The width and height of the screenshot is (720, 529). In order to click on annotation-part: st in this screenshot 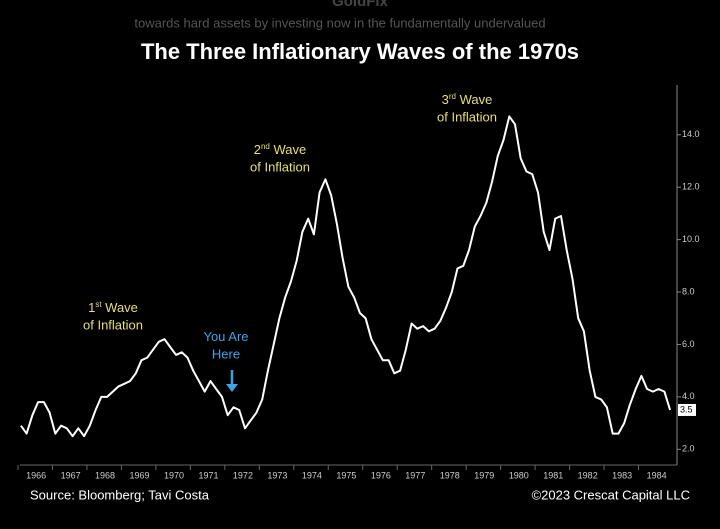, I will do `click(98, 304)`.